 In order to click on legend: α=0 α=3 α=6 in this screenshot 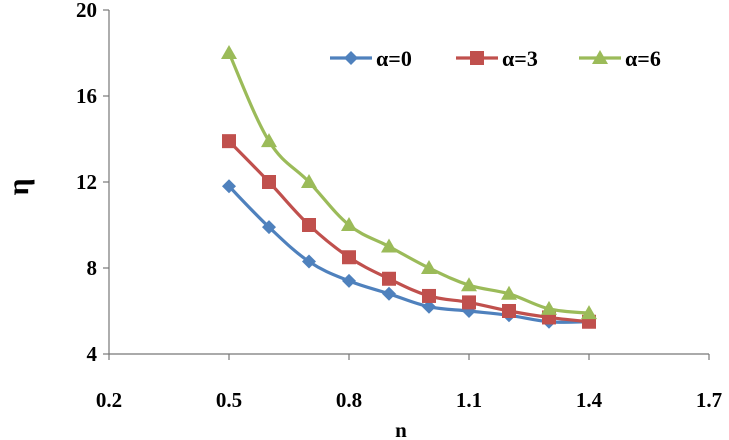, I will do `click(495, 58)`.